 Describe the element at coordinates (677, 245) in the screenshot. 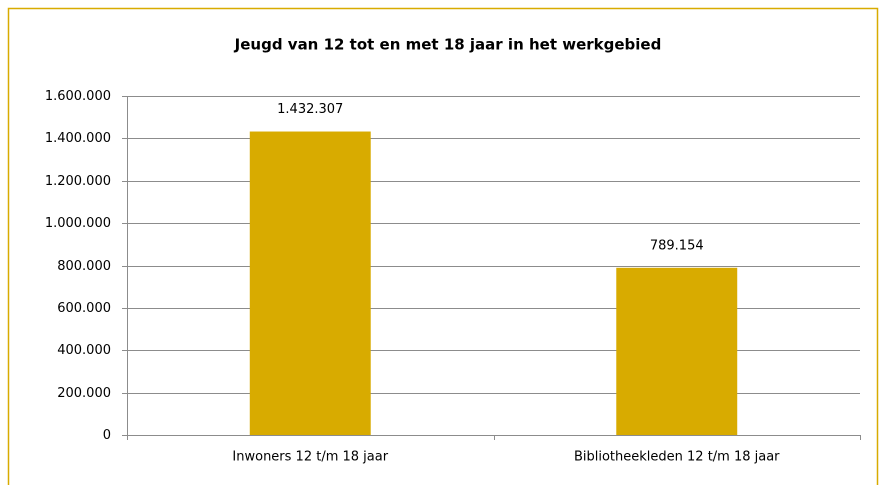

I see `value-label: 789.154` at that location.